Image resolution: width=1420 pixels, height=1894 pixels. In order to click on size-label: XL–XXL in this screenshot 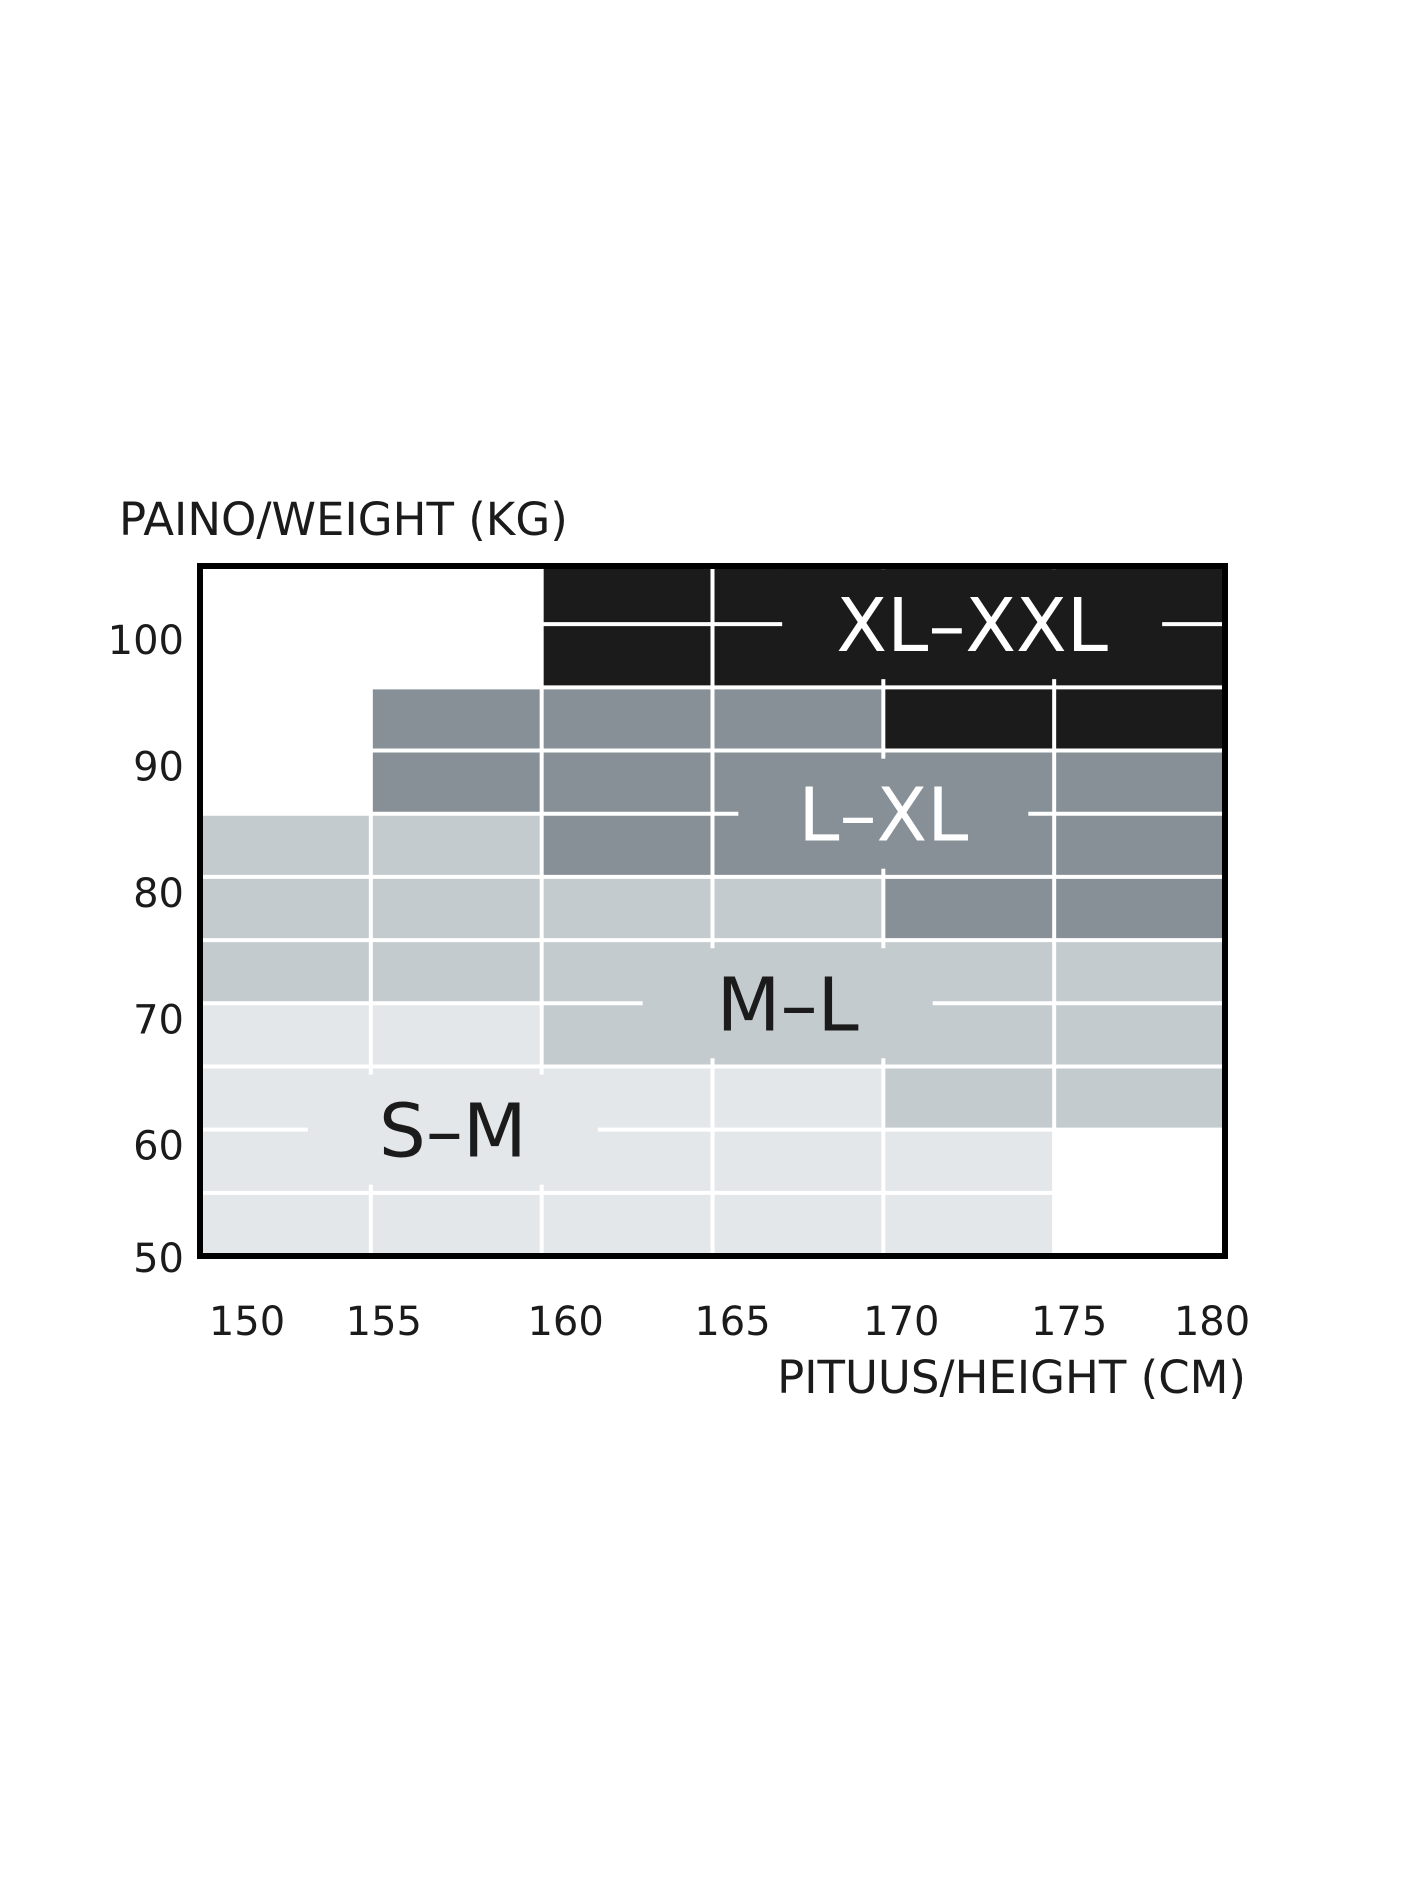, I will do `click(972, 626)`.